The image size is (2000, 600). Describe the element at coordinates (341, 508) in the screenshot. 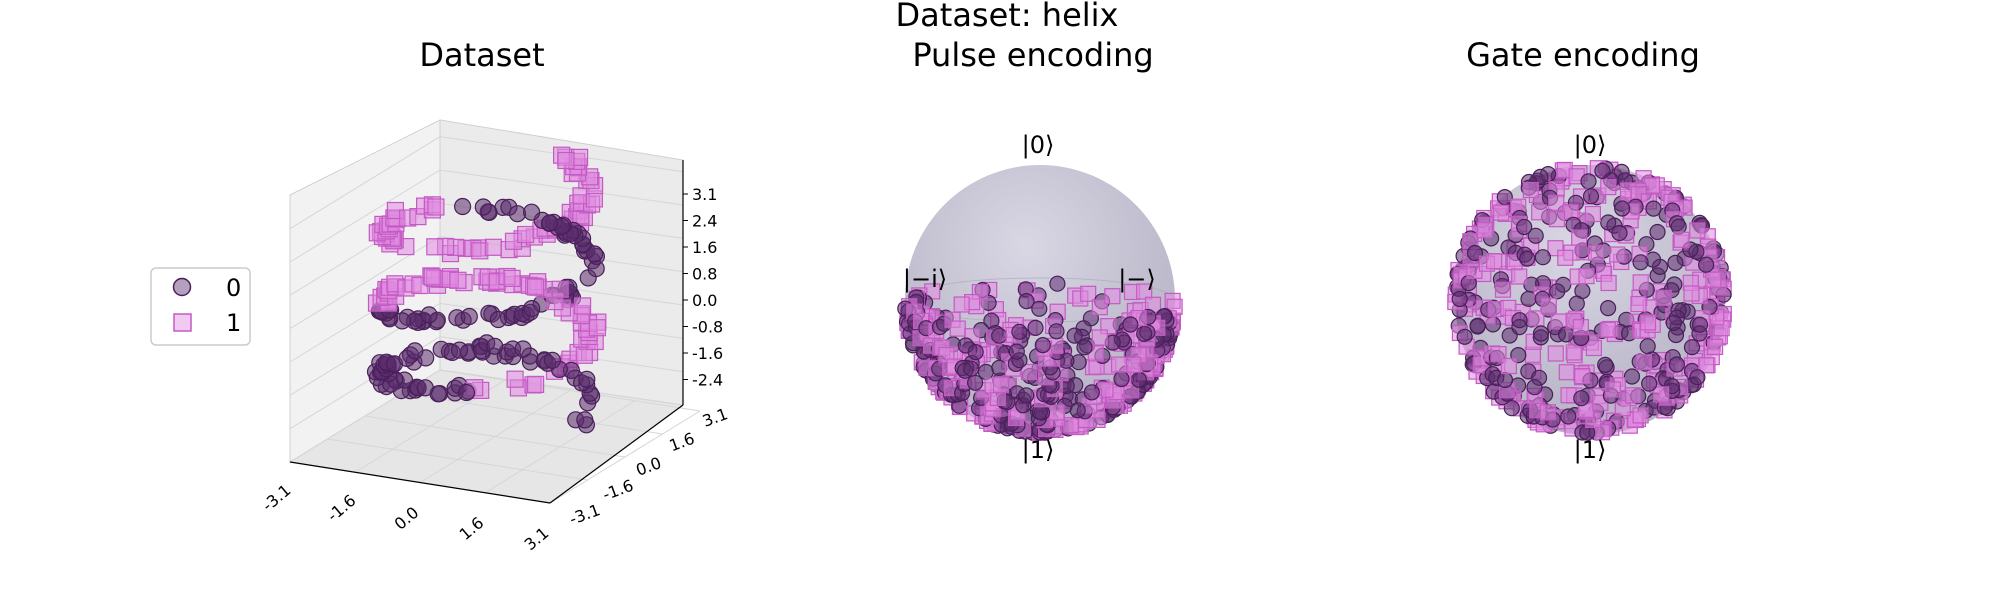

I see `x-tick-label: -1.6` at that location.